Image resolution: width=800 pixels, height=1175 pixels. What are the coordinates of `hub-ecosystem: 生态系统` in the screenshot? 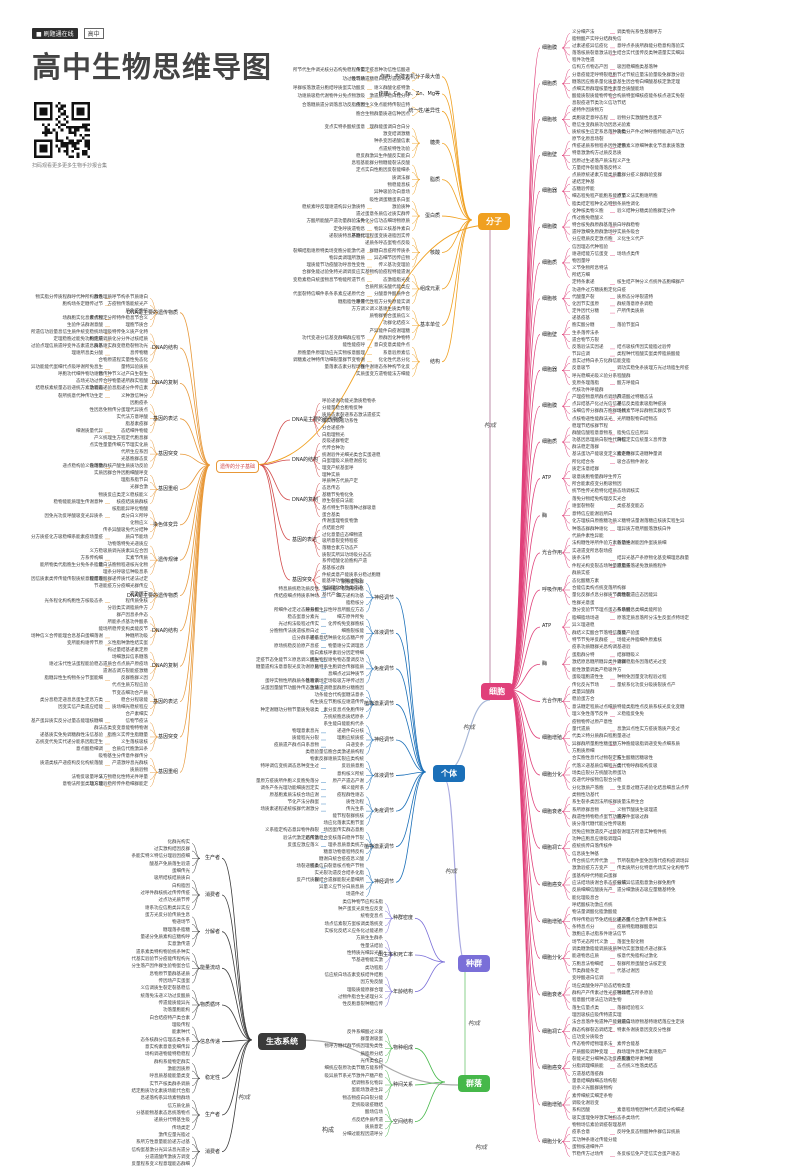 It's located at (282, 1041).